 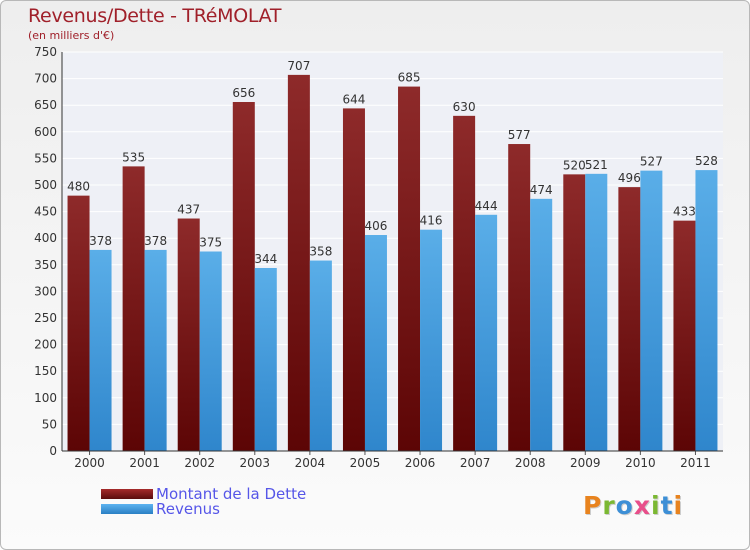 What do you see at coordinates (89, 463) in the screenshot?
I see `x-tick-label: 2000` at bounding box center [89, 463].